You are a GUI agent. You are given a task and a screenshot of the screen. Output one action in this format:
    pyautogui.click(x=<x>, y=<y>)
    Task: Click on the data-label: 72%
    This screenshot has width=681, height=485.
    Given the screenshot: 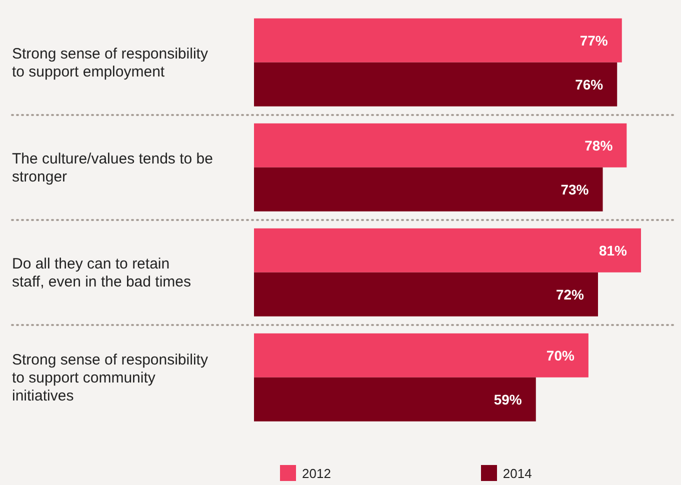 What is the action you would take?
    pyautogui.click(x=570, y=294)
    